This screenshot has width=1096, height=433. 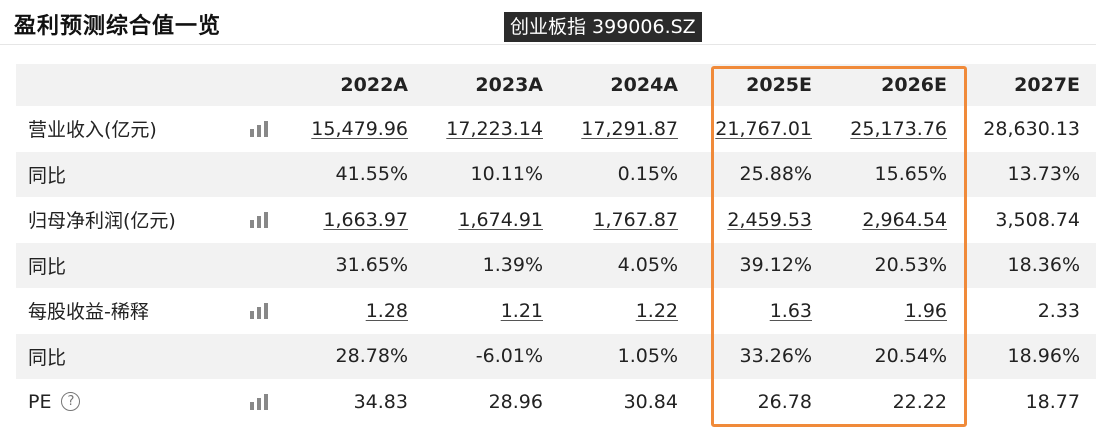 I want to click on table-cell: 13.73%, so click(x=1043, y=174).